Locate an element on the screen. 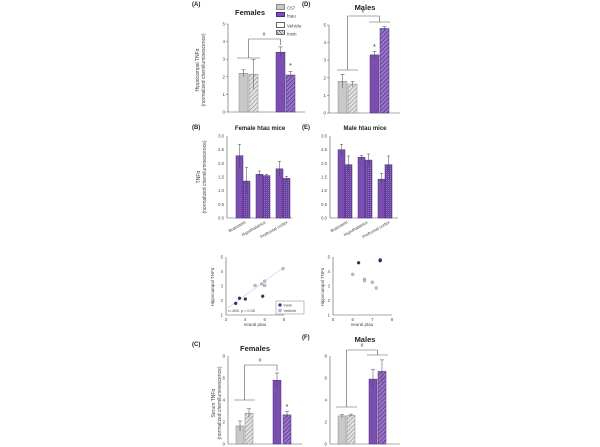 The image size is (600, 447). panel-d-title: Males is located at coordinates (365, 7).